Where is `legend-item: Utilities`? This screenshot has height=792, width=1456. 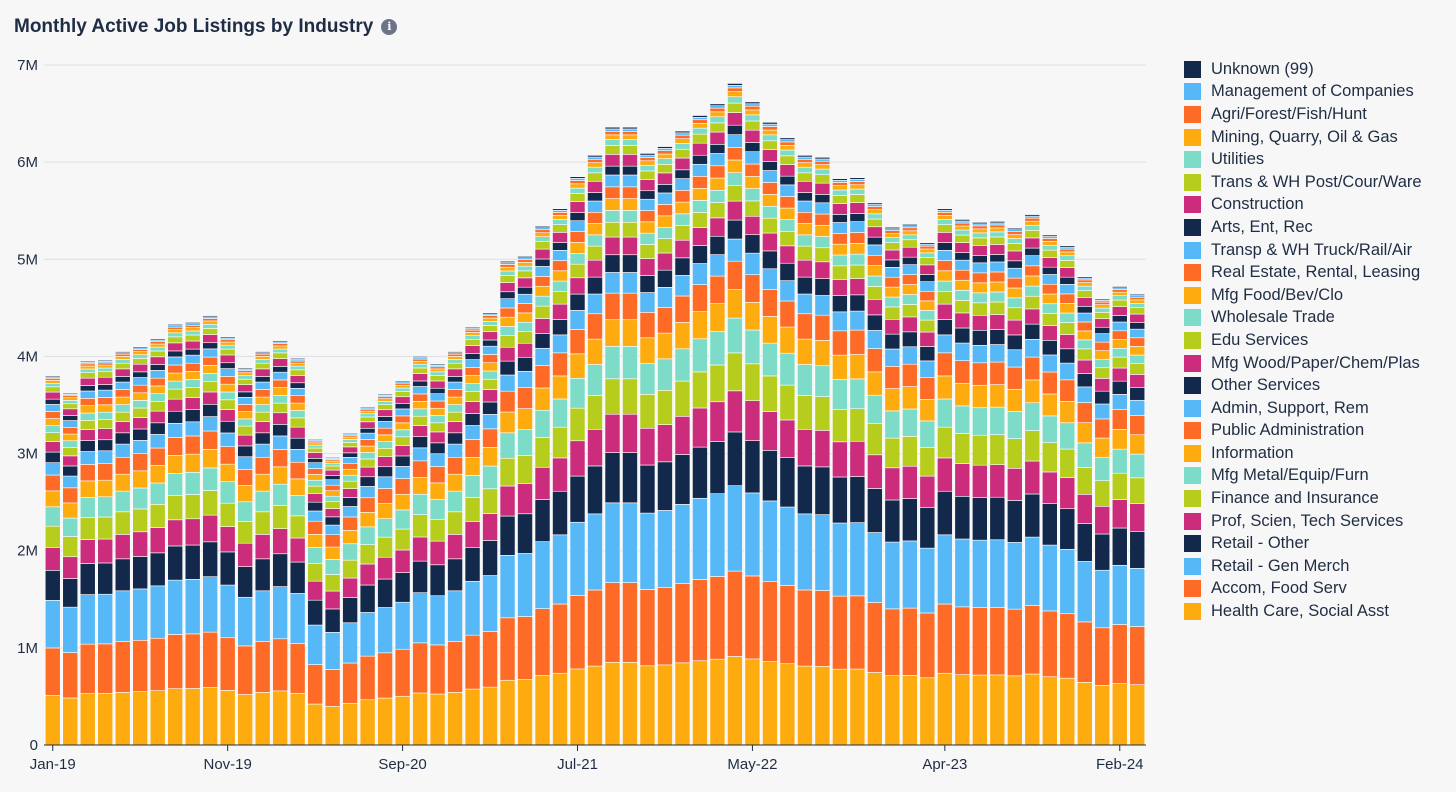
legend-item: Utilities is located at coordinates (1303, 159).